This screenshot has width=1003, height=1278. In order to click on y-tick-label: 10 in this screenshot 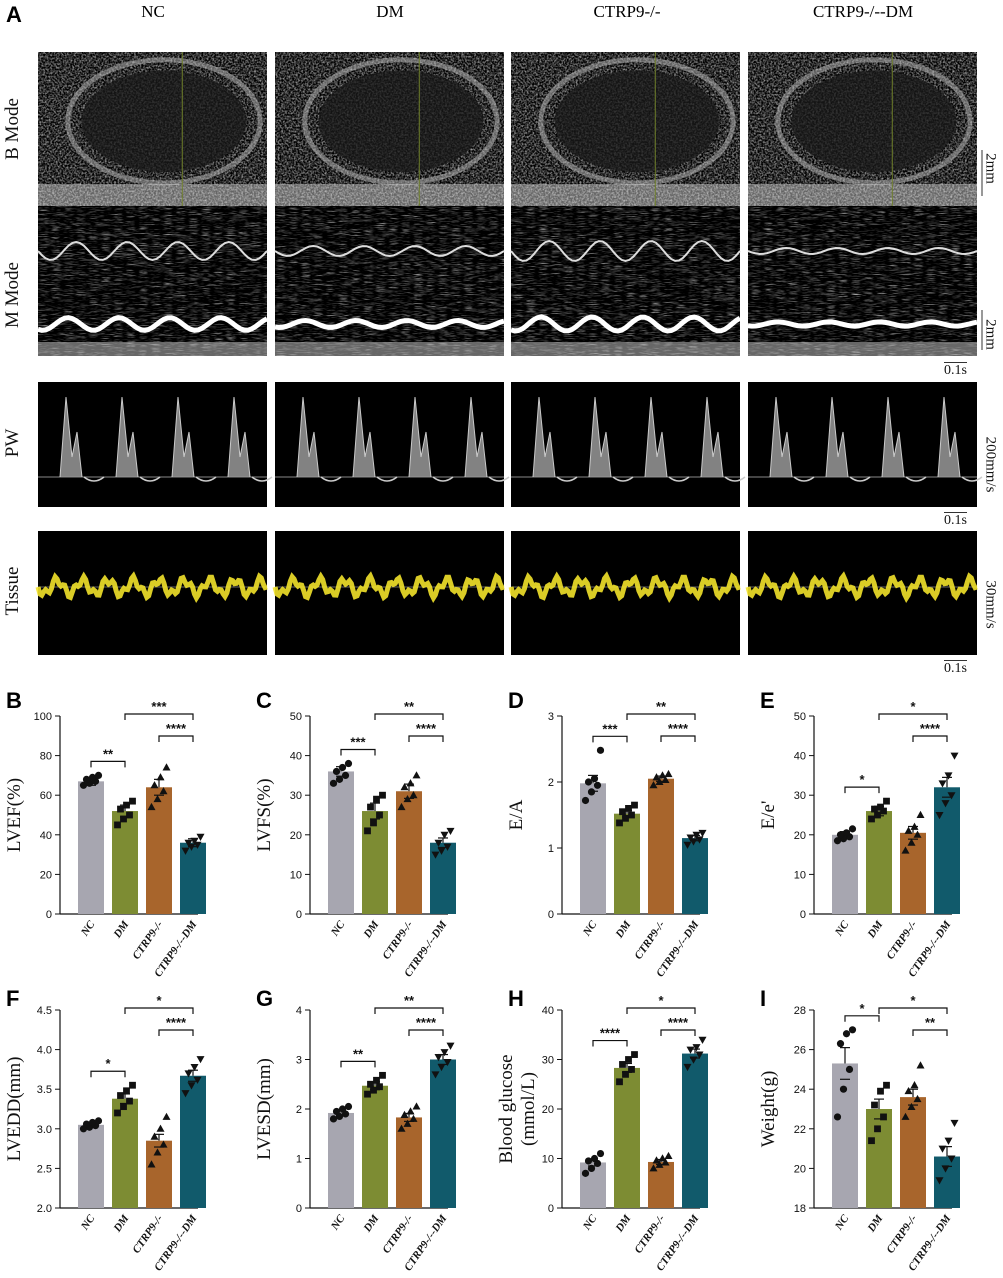, I will do `click(548, 1160)`.